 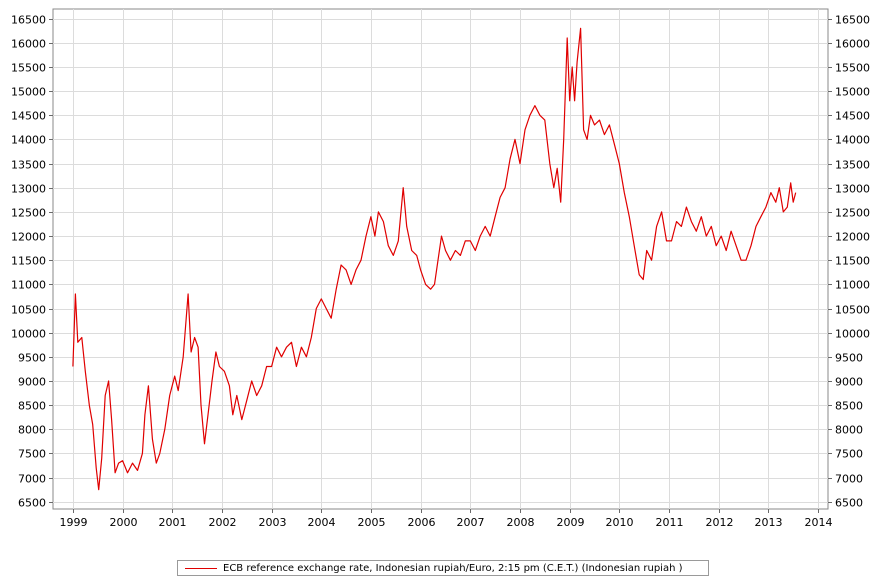 I want to click on y-tick-label-right: 10500, so click(x=852, y=310).